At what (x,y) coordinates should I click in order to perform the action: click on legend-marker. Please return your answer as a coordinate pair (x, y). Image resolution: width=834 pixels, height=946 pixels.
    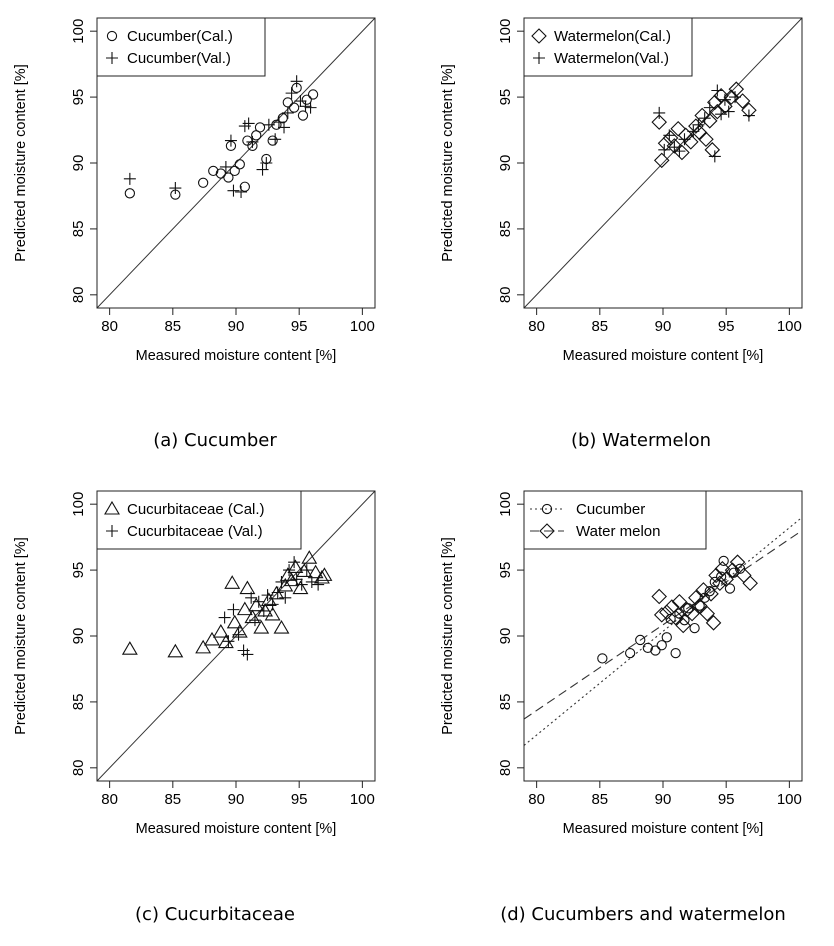
    Looking at the image, I should click on (539, 58).